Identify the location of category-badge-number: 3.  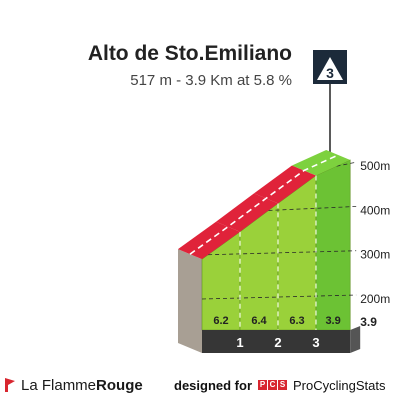
(330, 73).